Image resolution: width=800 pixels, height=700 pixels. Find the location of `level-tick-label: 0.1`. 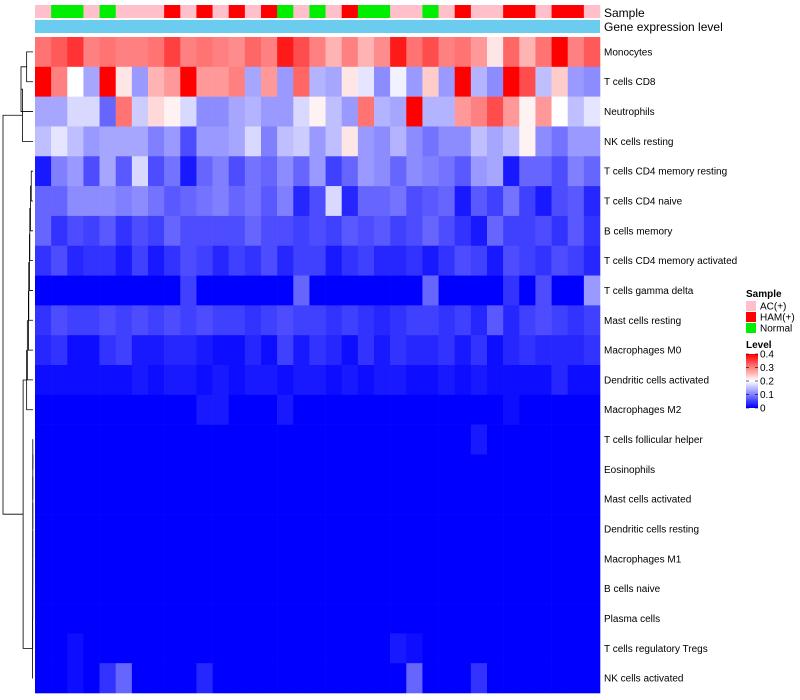

level-tick-label: 0.1 is located at coordinates (767, 395).